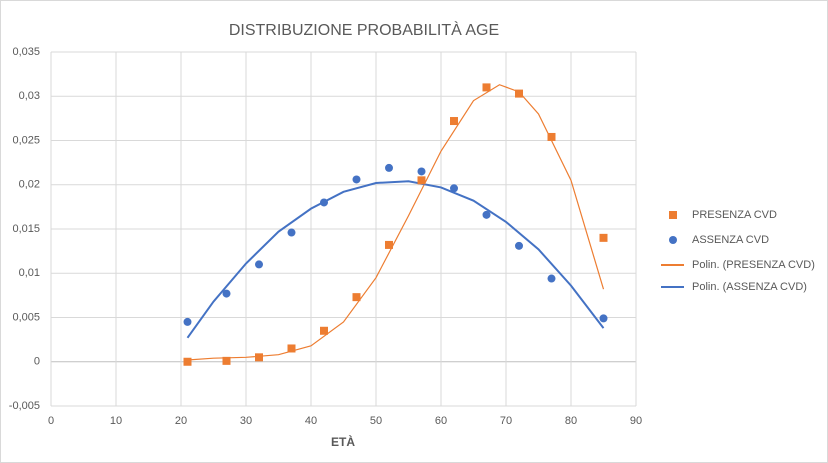 The height and width of the screenshot is (463, 828). I want to click on y-tick-label: 0, so click(37, 362).